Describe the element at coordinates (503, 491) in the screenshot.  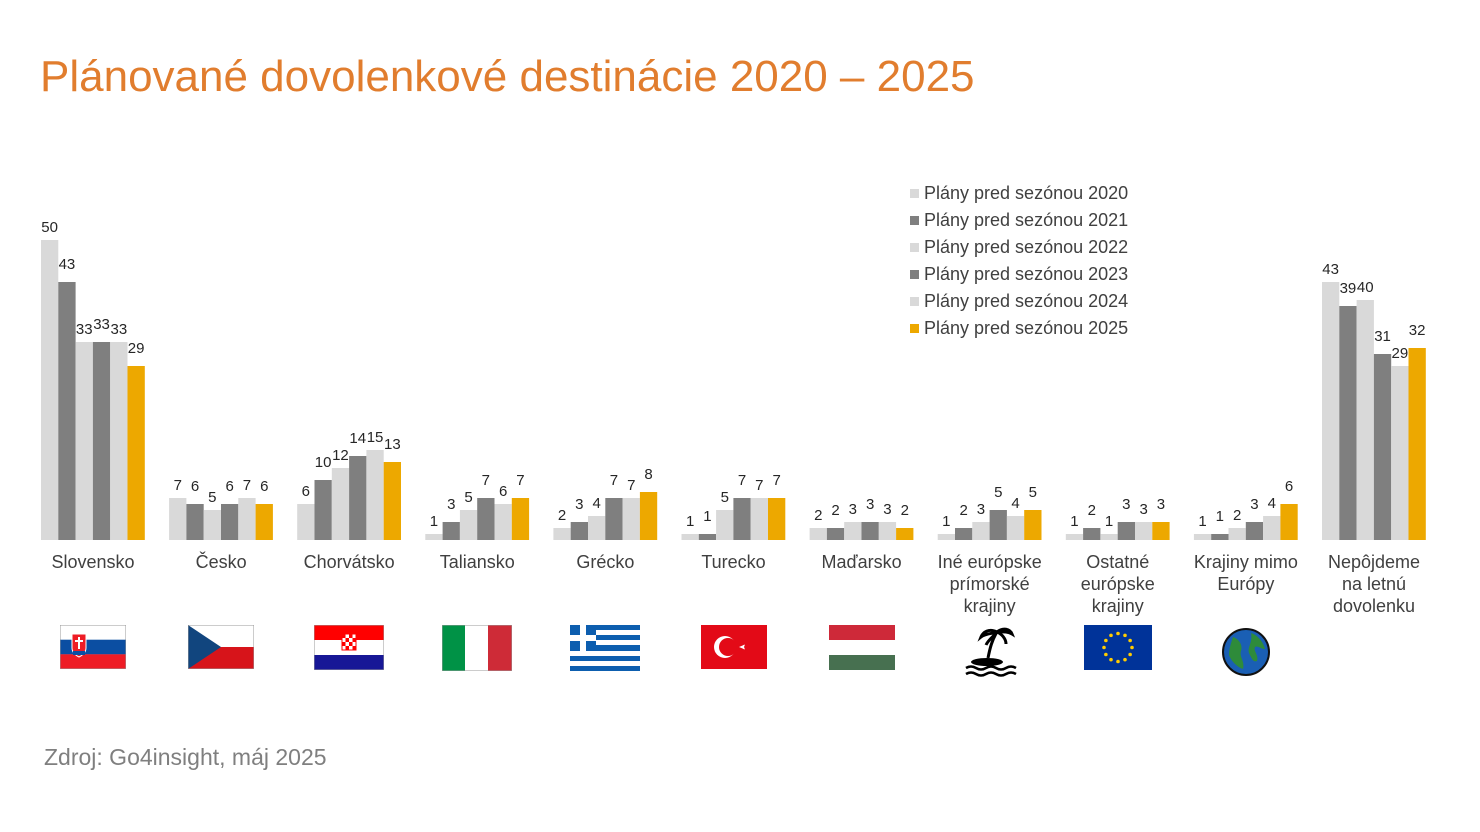
I see `data-label: 6` at that location.